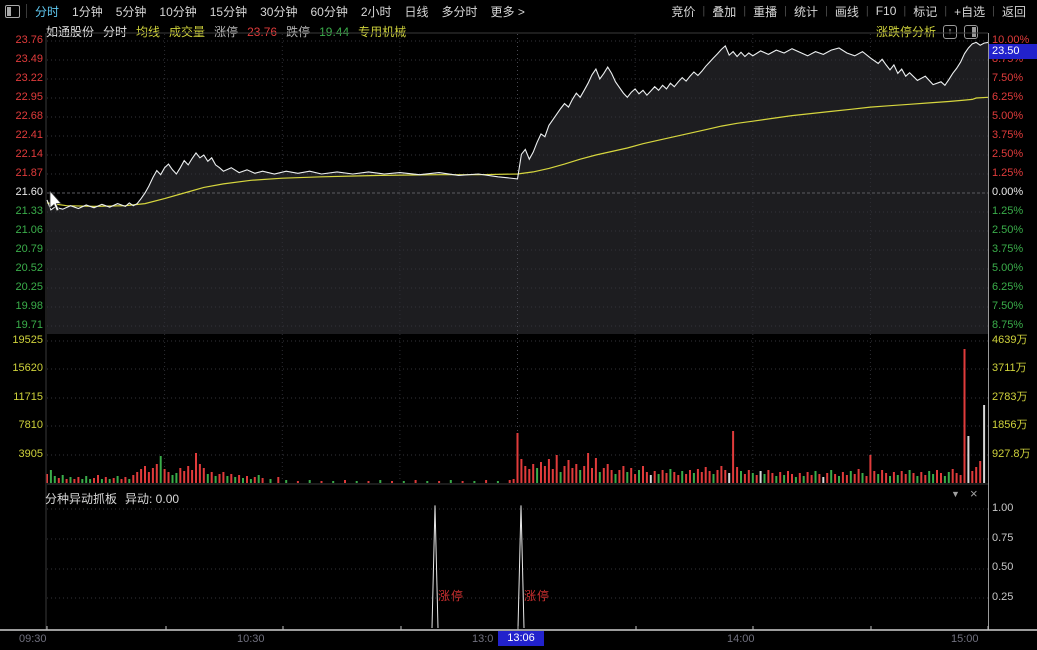 This screenshot has height=650, width=1037. I want to click on tab-2小时: 2小时, so click(376, 11).